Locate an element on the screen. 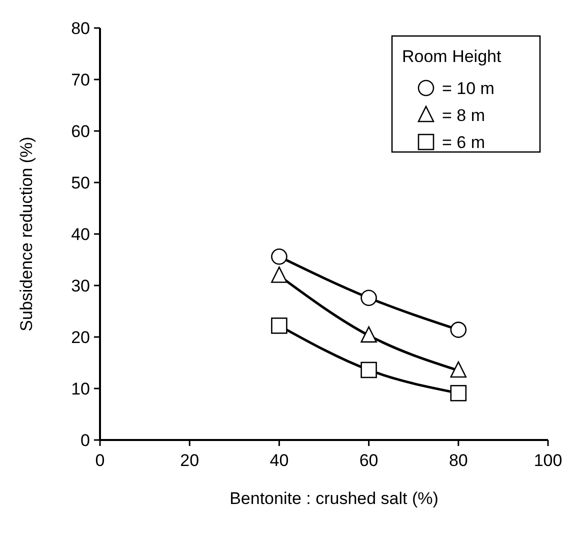  legend-label: = 6 m is located at coordinates (463, 142).